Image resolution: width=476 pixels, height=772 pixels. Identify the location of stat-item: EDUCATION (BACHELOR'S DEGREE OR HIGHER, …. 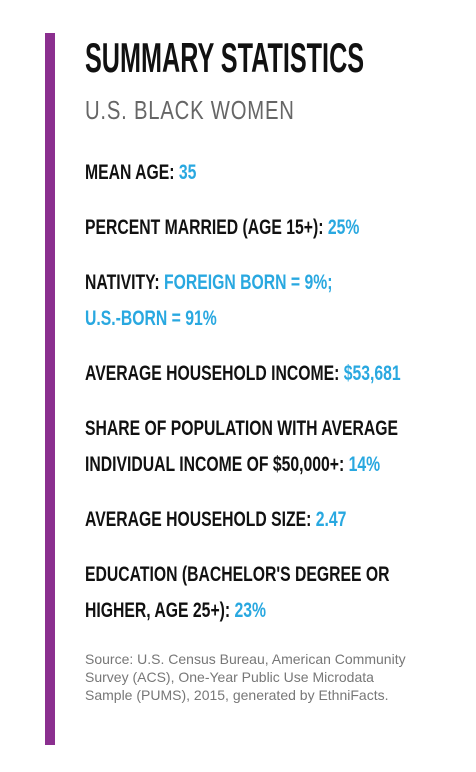
(265, 593).